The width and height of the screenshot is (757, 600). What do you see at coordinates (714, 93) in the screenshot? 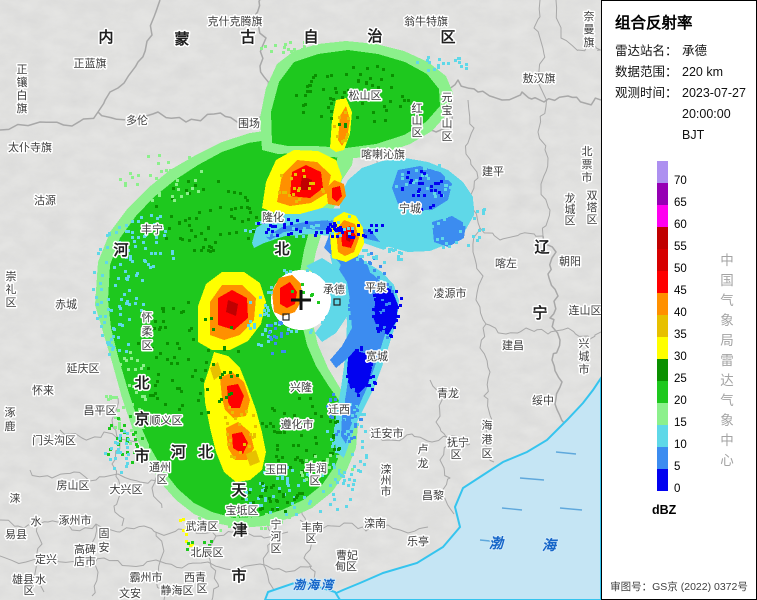
I see `meta-time-date: 2023-07-27` at bounding box center [714, 93].